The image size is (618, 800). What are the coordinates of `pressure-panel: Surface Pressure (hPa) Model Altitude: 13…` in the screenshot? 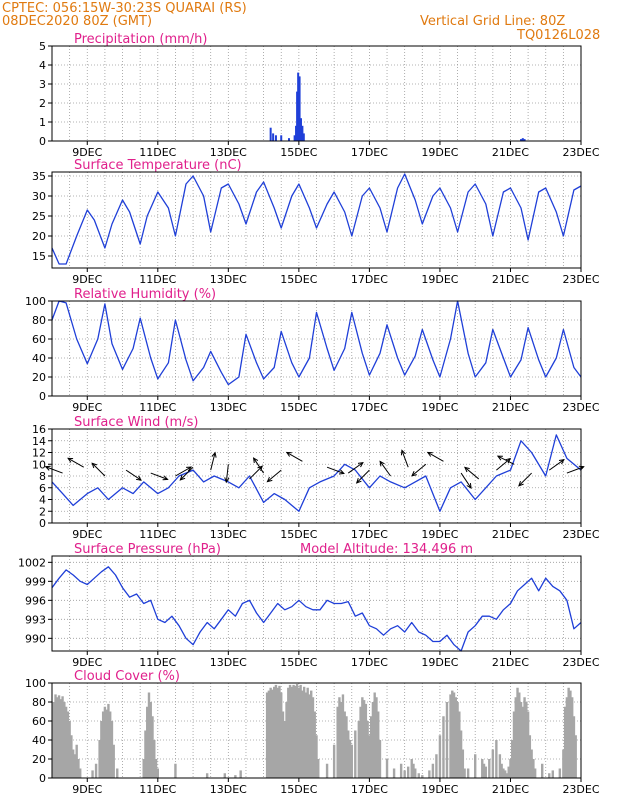 It's located at (309, 605).